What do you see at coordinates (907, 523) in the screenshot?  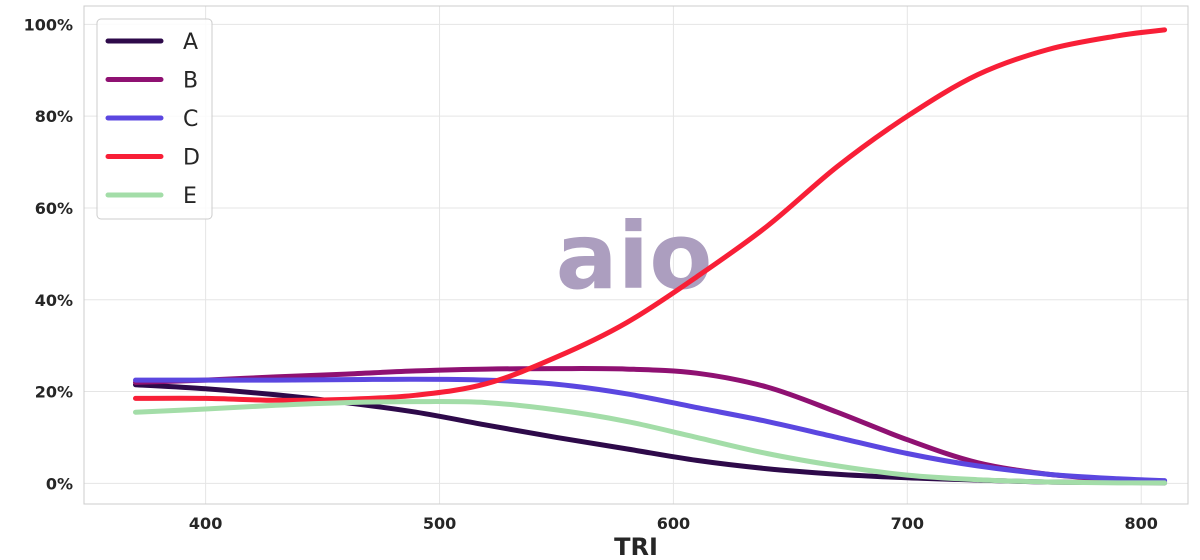 I see `x-tick-label: 700` at bounding box center [907, 523].